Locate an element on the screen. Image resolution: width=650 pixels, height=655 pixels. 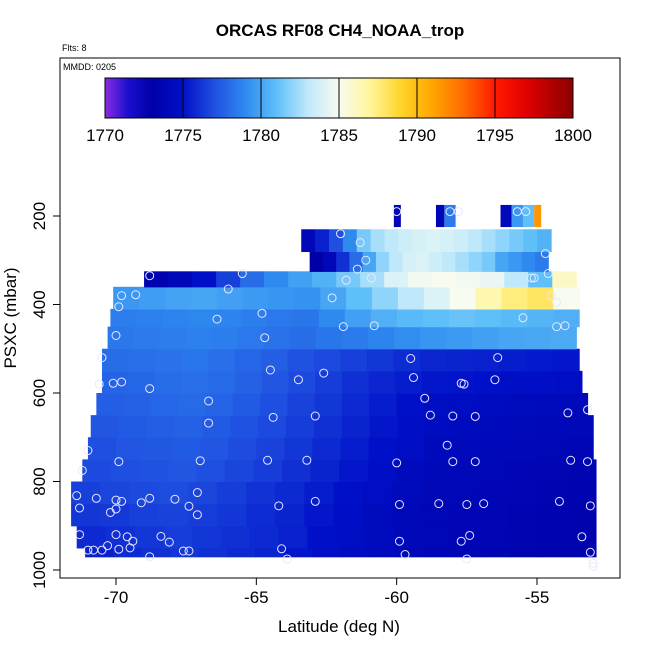
heatmap-top-segment is located at coordinates (528, 216).